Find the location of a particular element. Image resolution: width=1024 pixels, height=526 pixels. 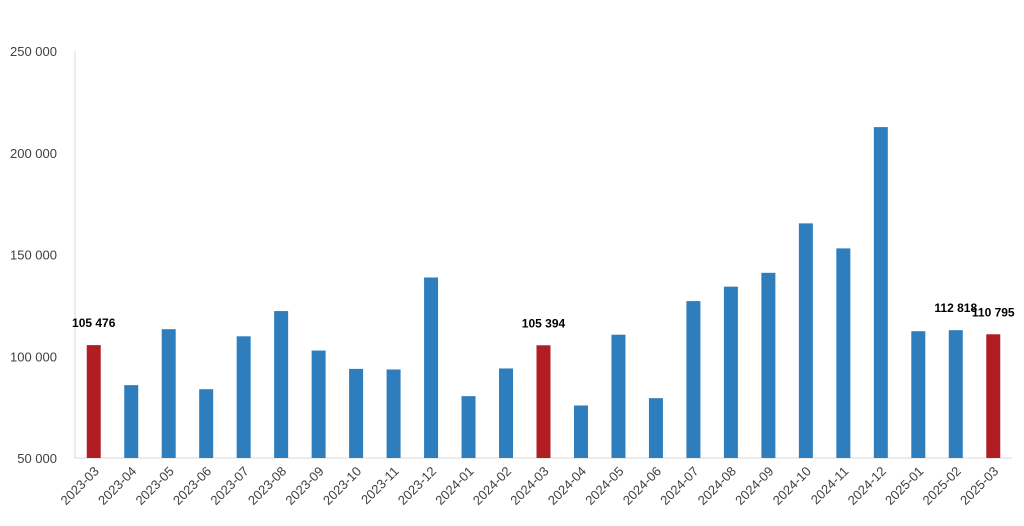

x-tick-label: 2024-11 is located at coordinates (830, 486).